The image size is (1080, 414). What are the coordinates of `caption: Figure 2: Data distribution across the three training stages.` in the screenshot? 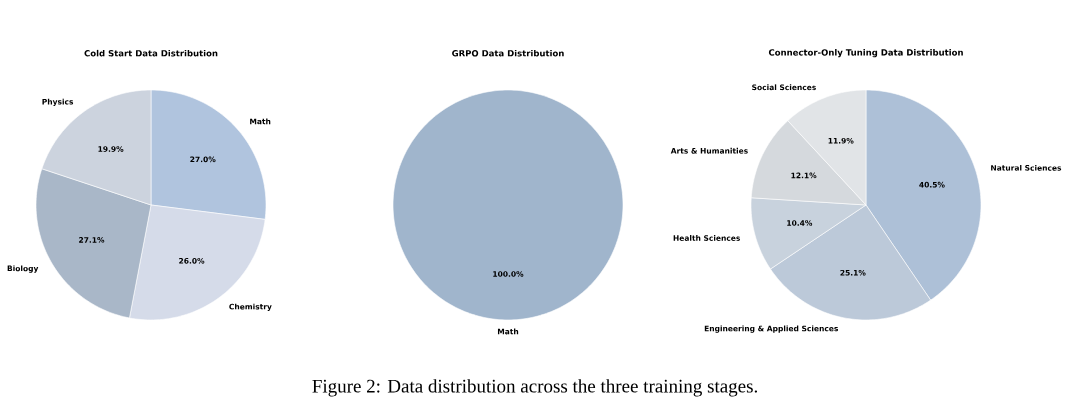 It's located at (535, 388).